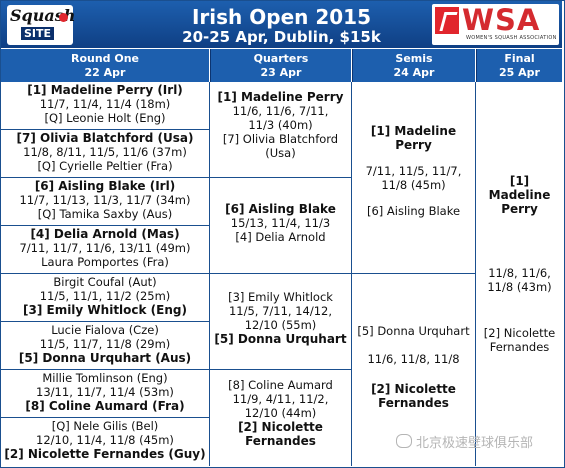 This screenshot has height=468, width=565. I want to click on score-cont: 11/8 (43m), so click(519, 287).